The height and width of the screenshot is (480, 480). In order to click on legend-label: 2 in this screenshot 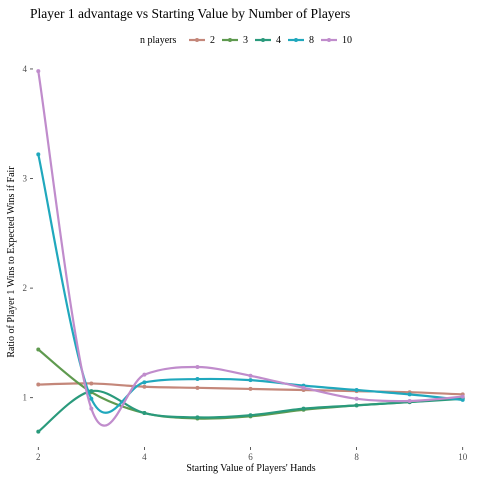, I will do `click(212, 40)`.